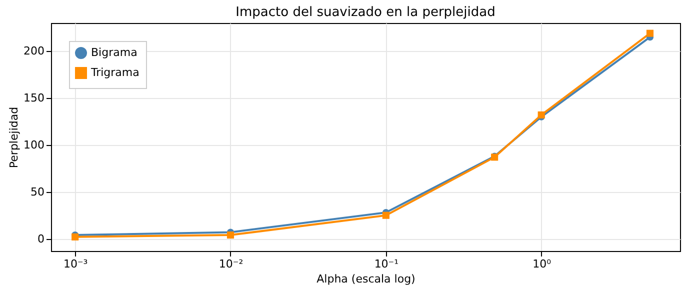 The width and height of the screenshot is (690, 290). Describe the element at coordinates (366, 12) in the screenshot. I see `chart-title: Impacto del suavizado en la perplejidad` at that location.